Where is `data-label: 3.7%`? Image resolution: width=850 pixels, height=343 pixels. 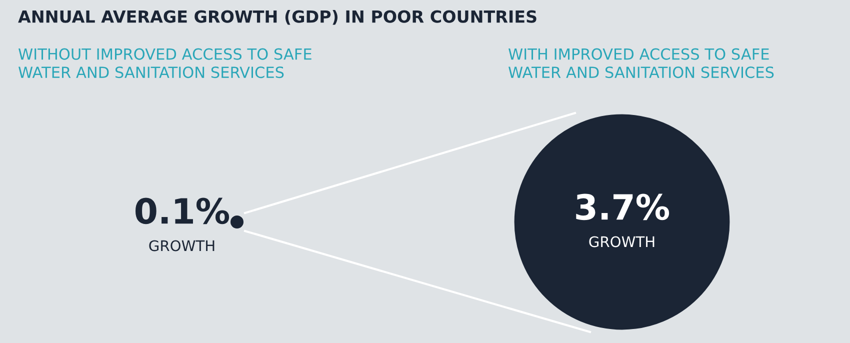 data-label: 3.7% is located at coordinates (623, 207).